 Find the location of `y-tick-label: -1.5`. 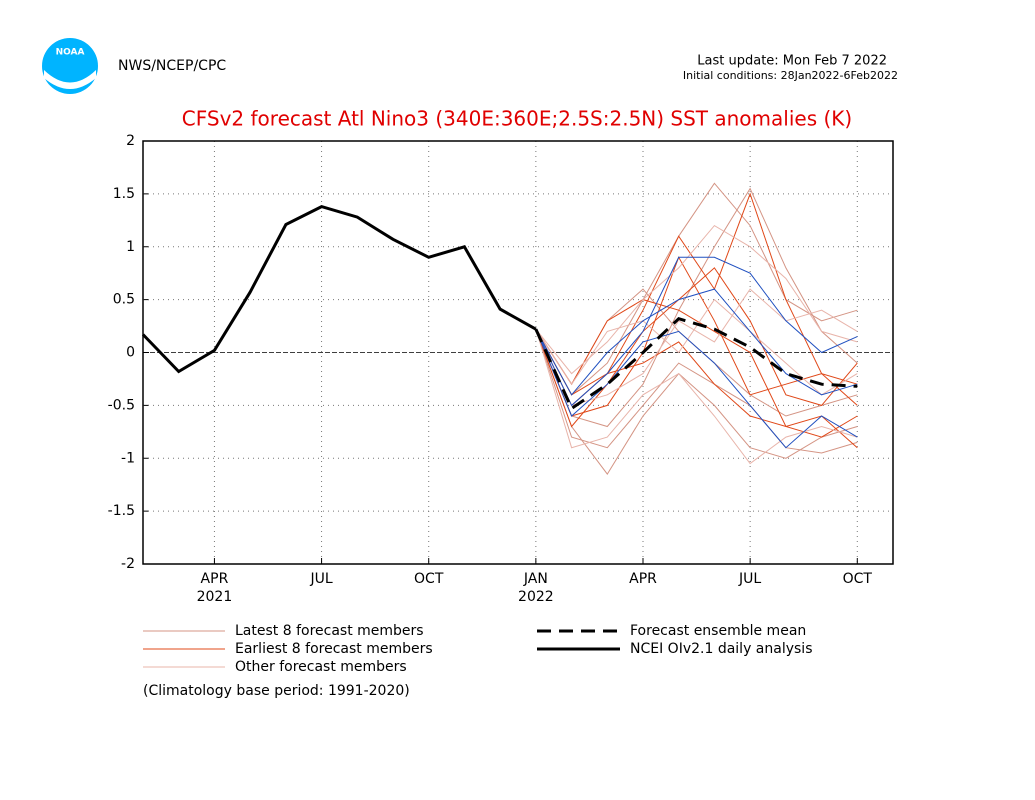

y-tick-label: -1.5 is located at coordinates (121, 511).